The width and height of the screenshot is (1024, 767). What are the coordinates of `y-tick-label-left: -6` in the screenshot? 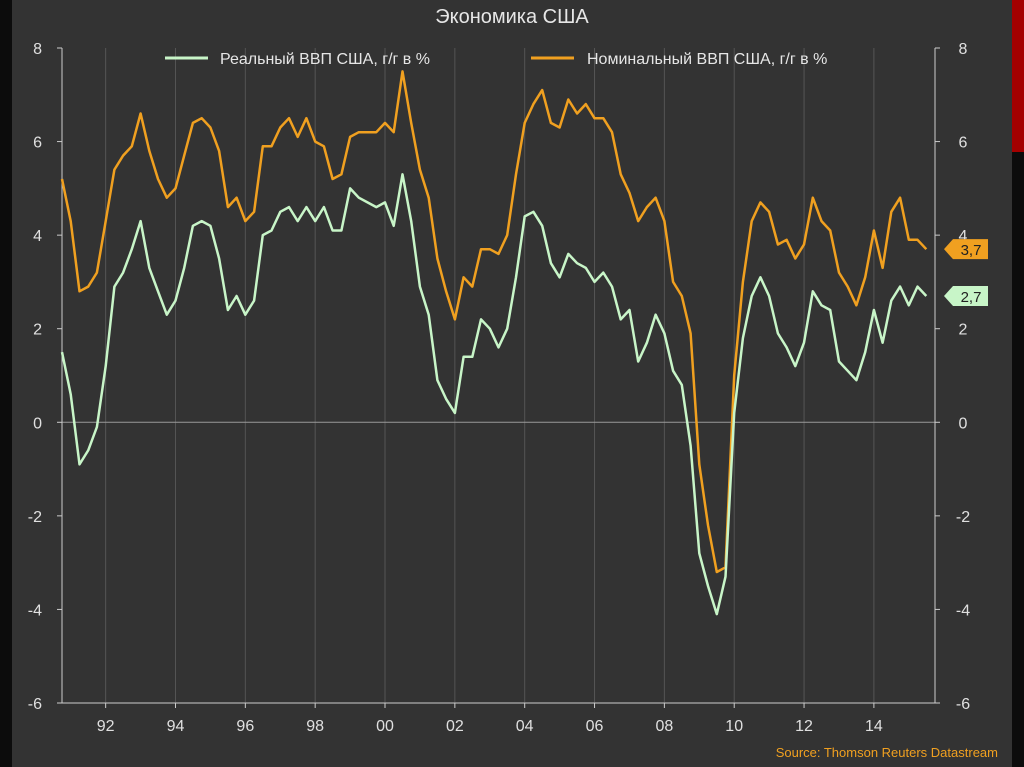 It's located at (35, 704).